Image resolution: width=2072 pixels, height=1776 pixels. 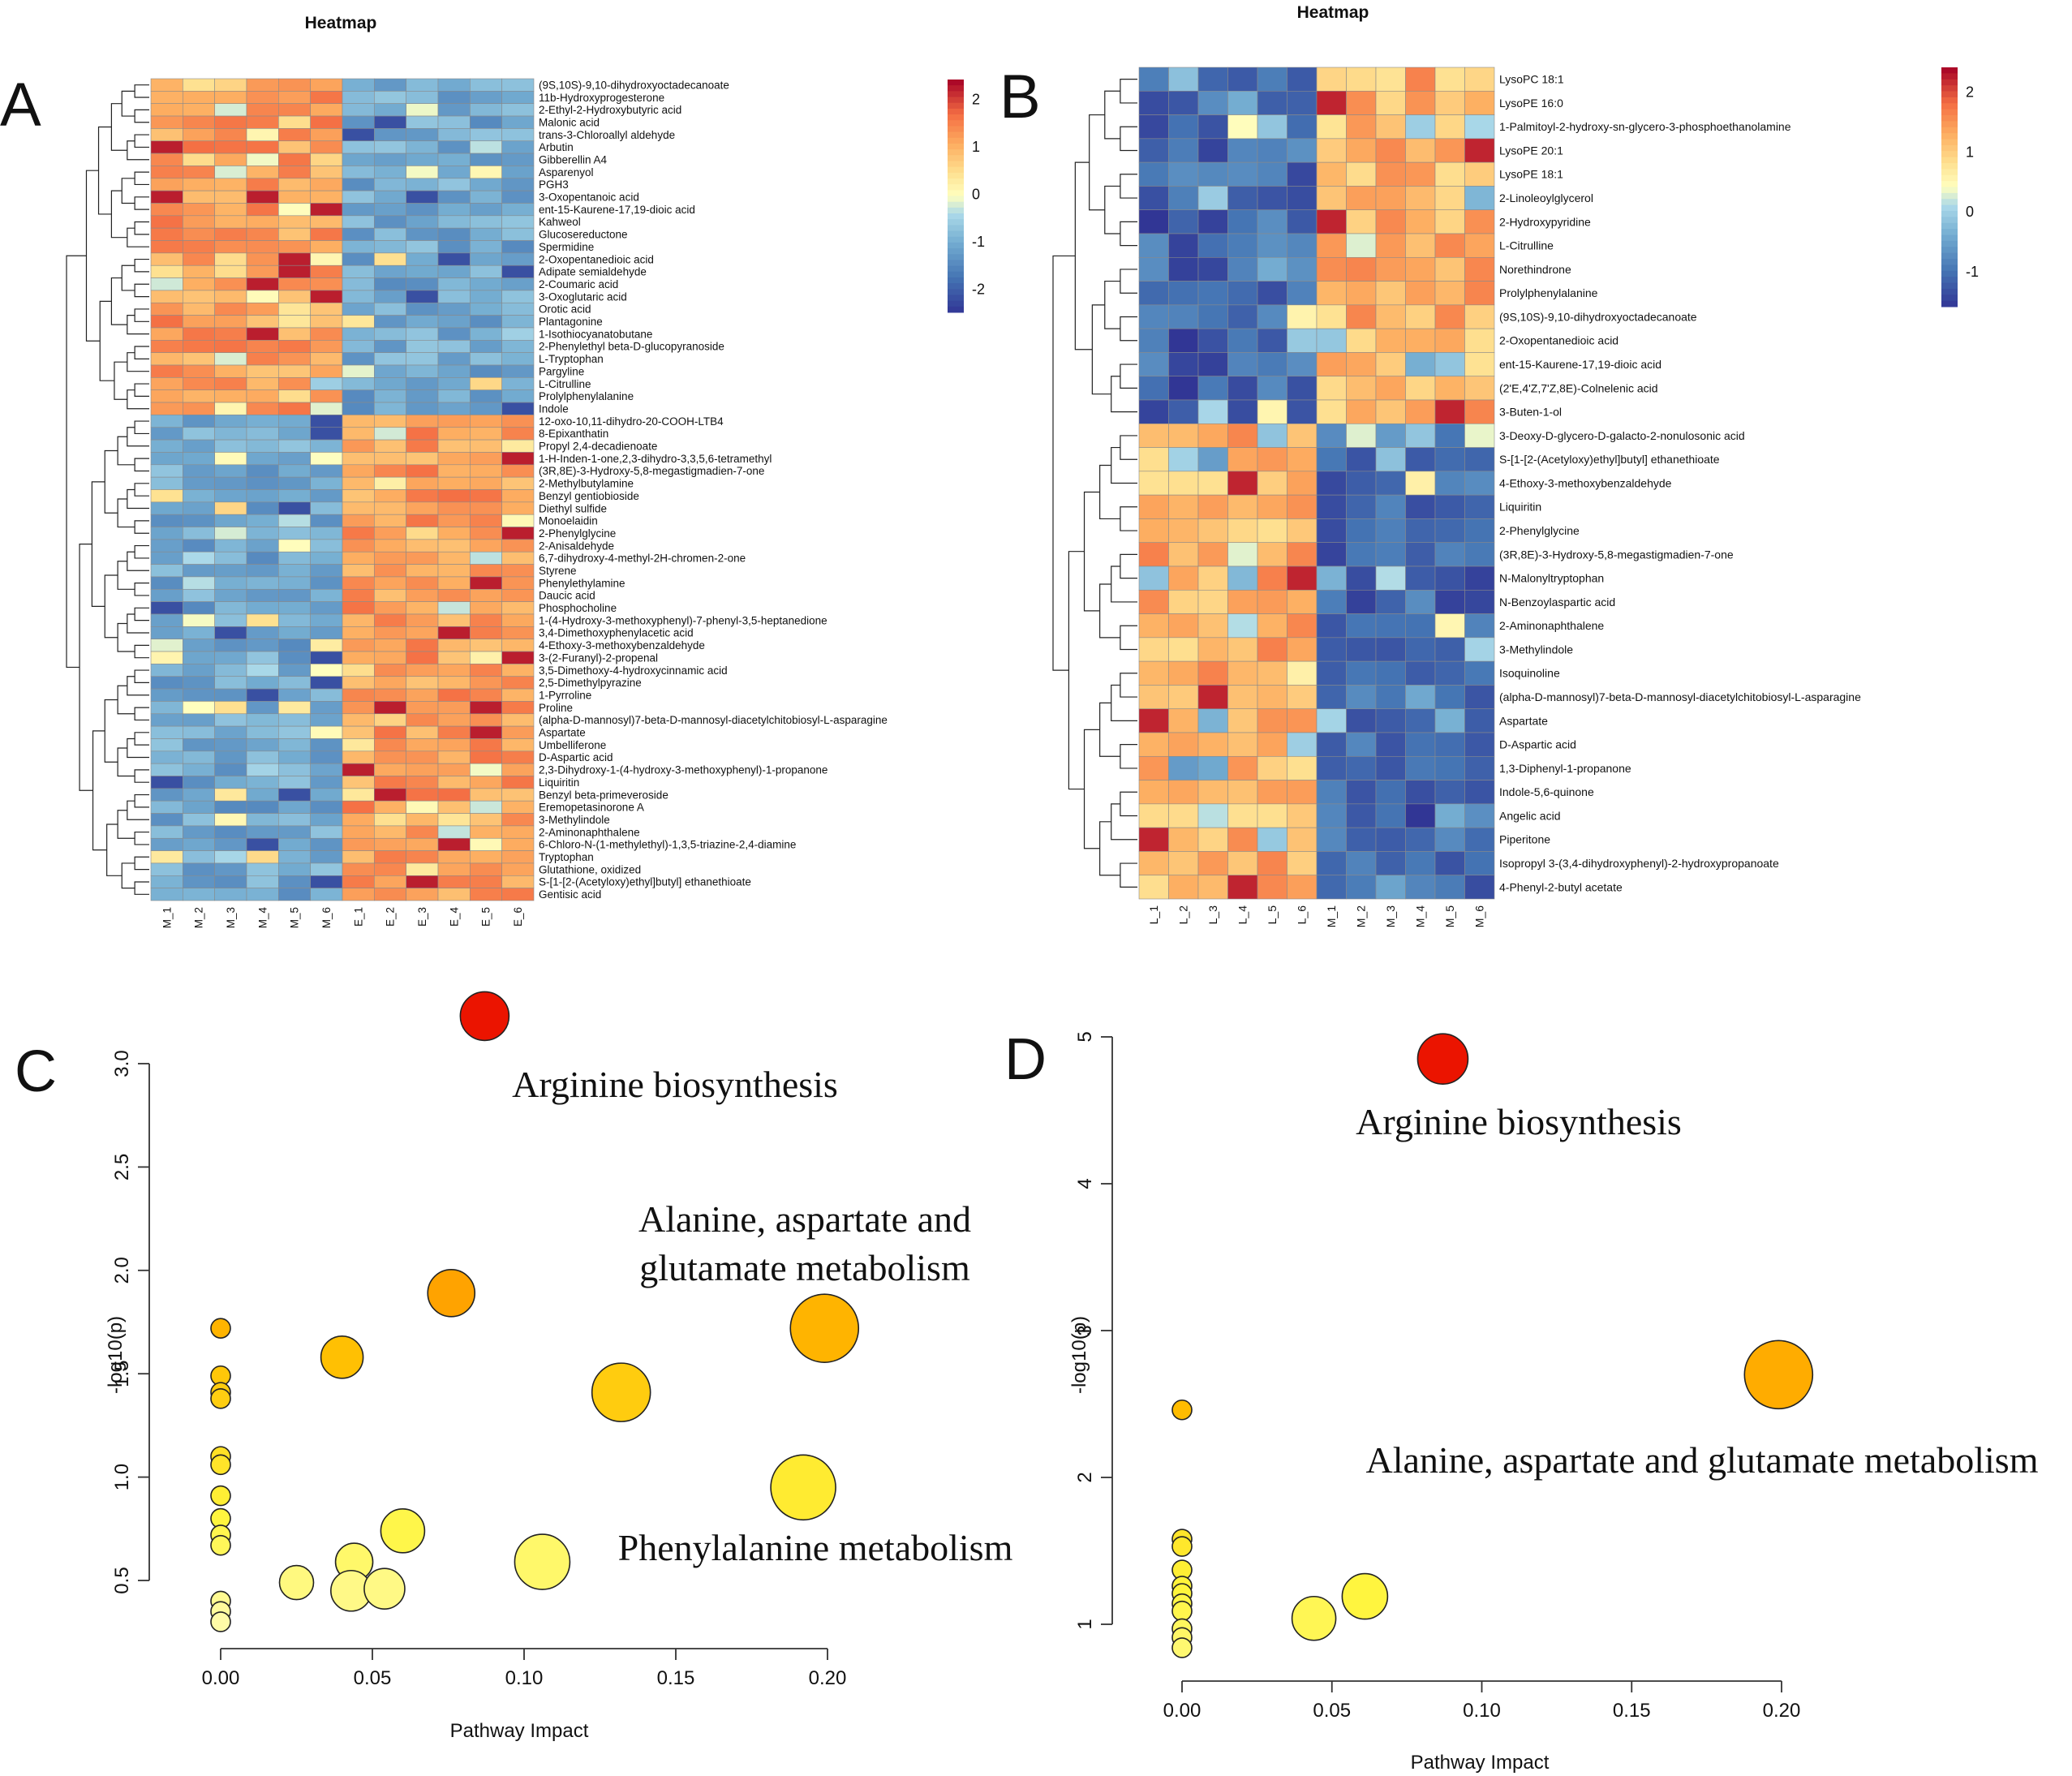 What do you see at coordinates (403, 1531) in the screenshot?
I see `pathway-point` at bounding box center [403, 1531].